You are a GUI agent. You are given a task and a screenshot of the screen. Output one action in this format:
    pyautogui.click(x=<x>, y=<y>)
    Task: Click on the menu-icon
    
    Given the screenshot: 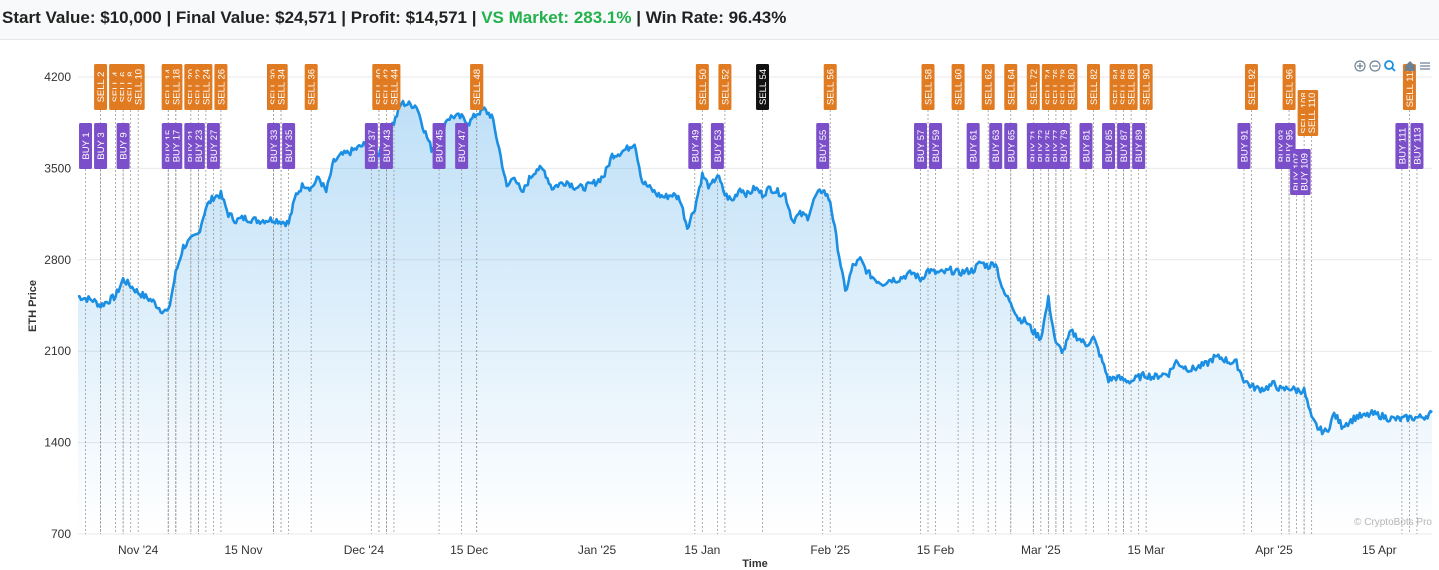 What is the action you would take?
    pyautogui.click(x=1425, y=66)
    